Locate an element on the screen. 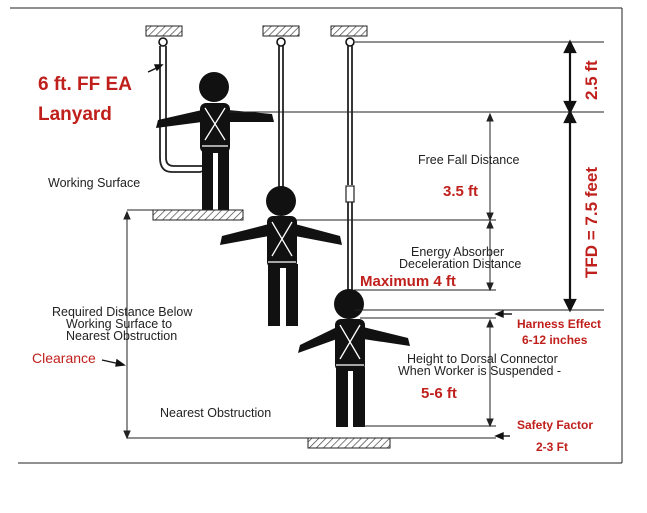 This screenshot has width=647, height=513. worker-figure-standing is located at coordinates (215, 141).